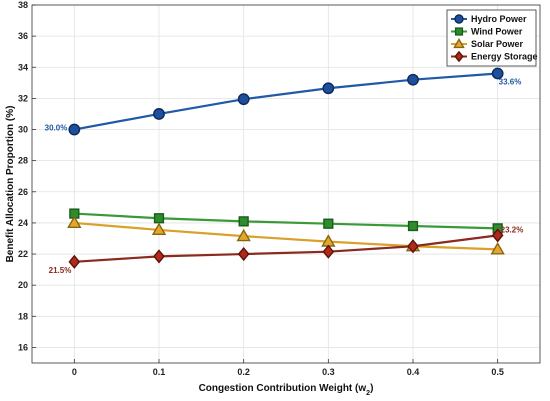  I want to click on legend-entry-solar-power: Solar Power, so click(487, 43).